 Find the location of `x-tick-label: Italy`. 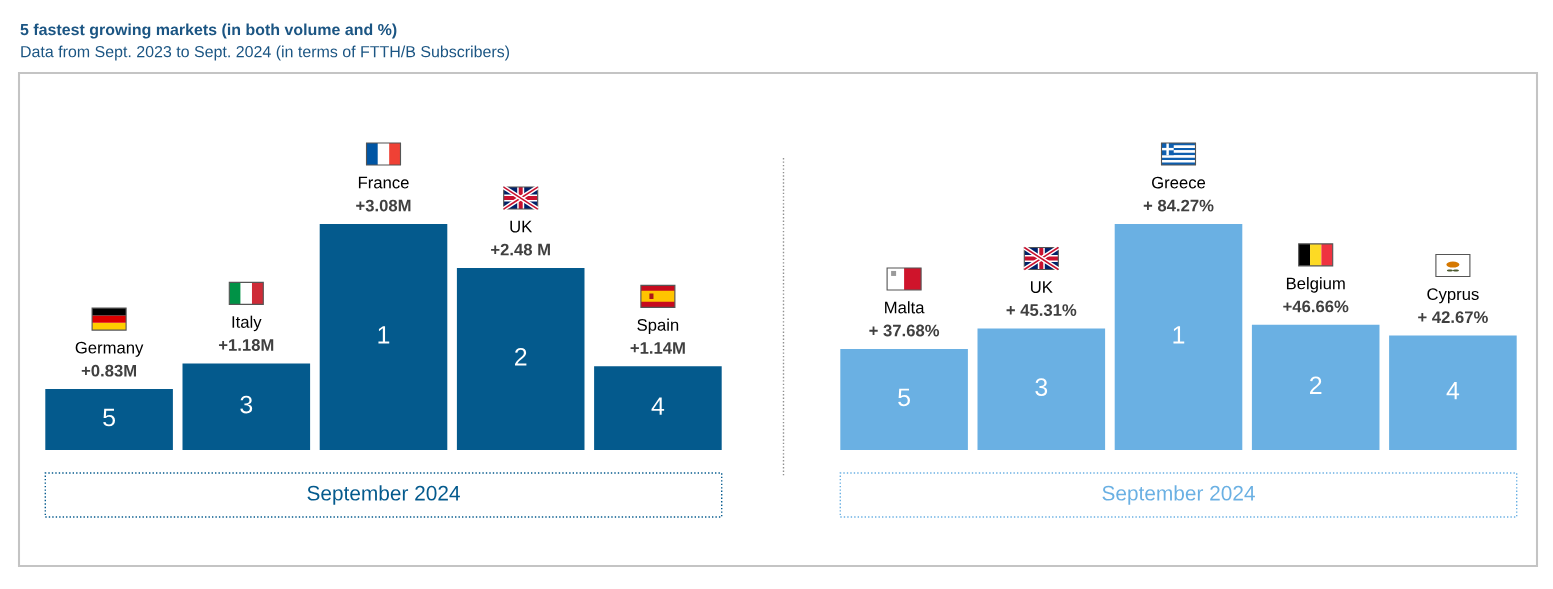

x-tick-label: Italy is located at coordinates (247, 323).